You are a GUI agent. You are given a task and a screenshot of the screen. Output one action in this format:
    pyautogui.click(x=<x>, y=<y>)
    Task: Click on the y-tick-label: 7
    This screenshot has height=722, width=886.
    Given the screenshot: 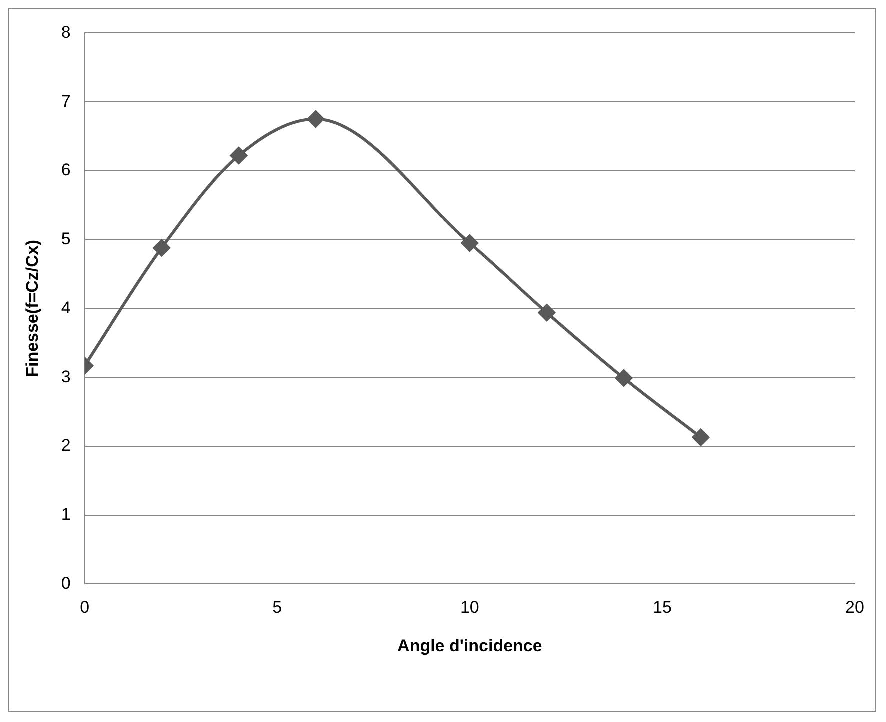 What is the action you would take?
    pyautogui.click(x=66, y=101)
    